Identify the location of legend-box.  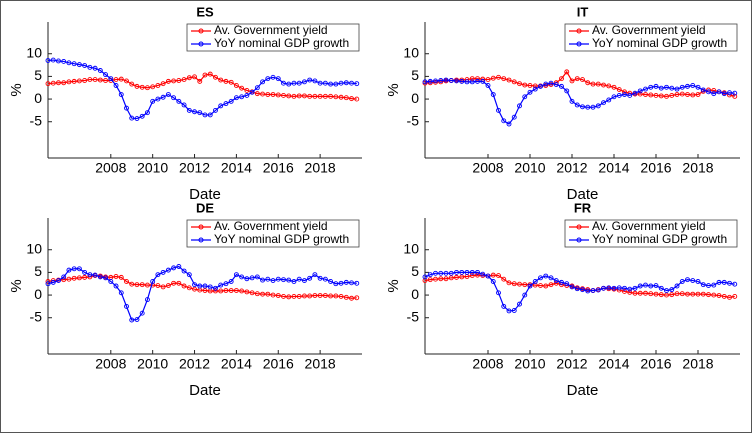
(273, 233).